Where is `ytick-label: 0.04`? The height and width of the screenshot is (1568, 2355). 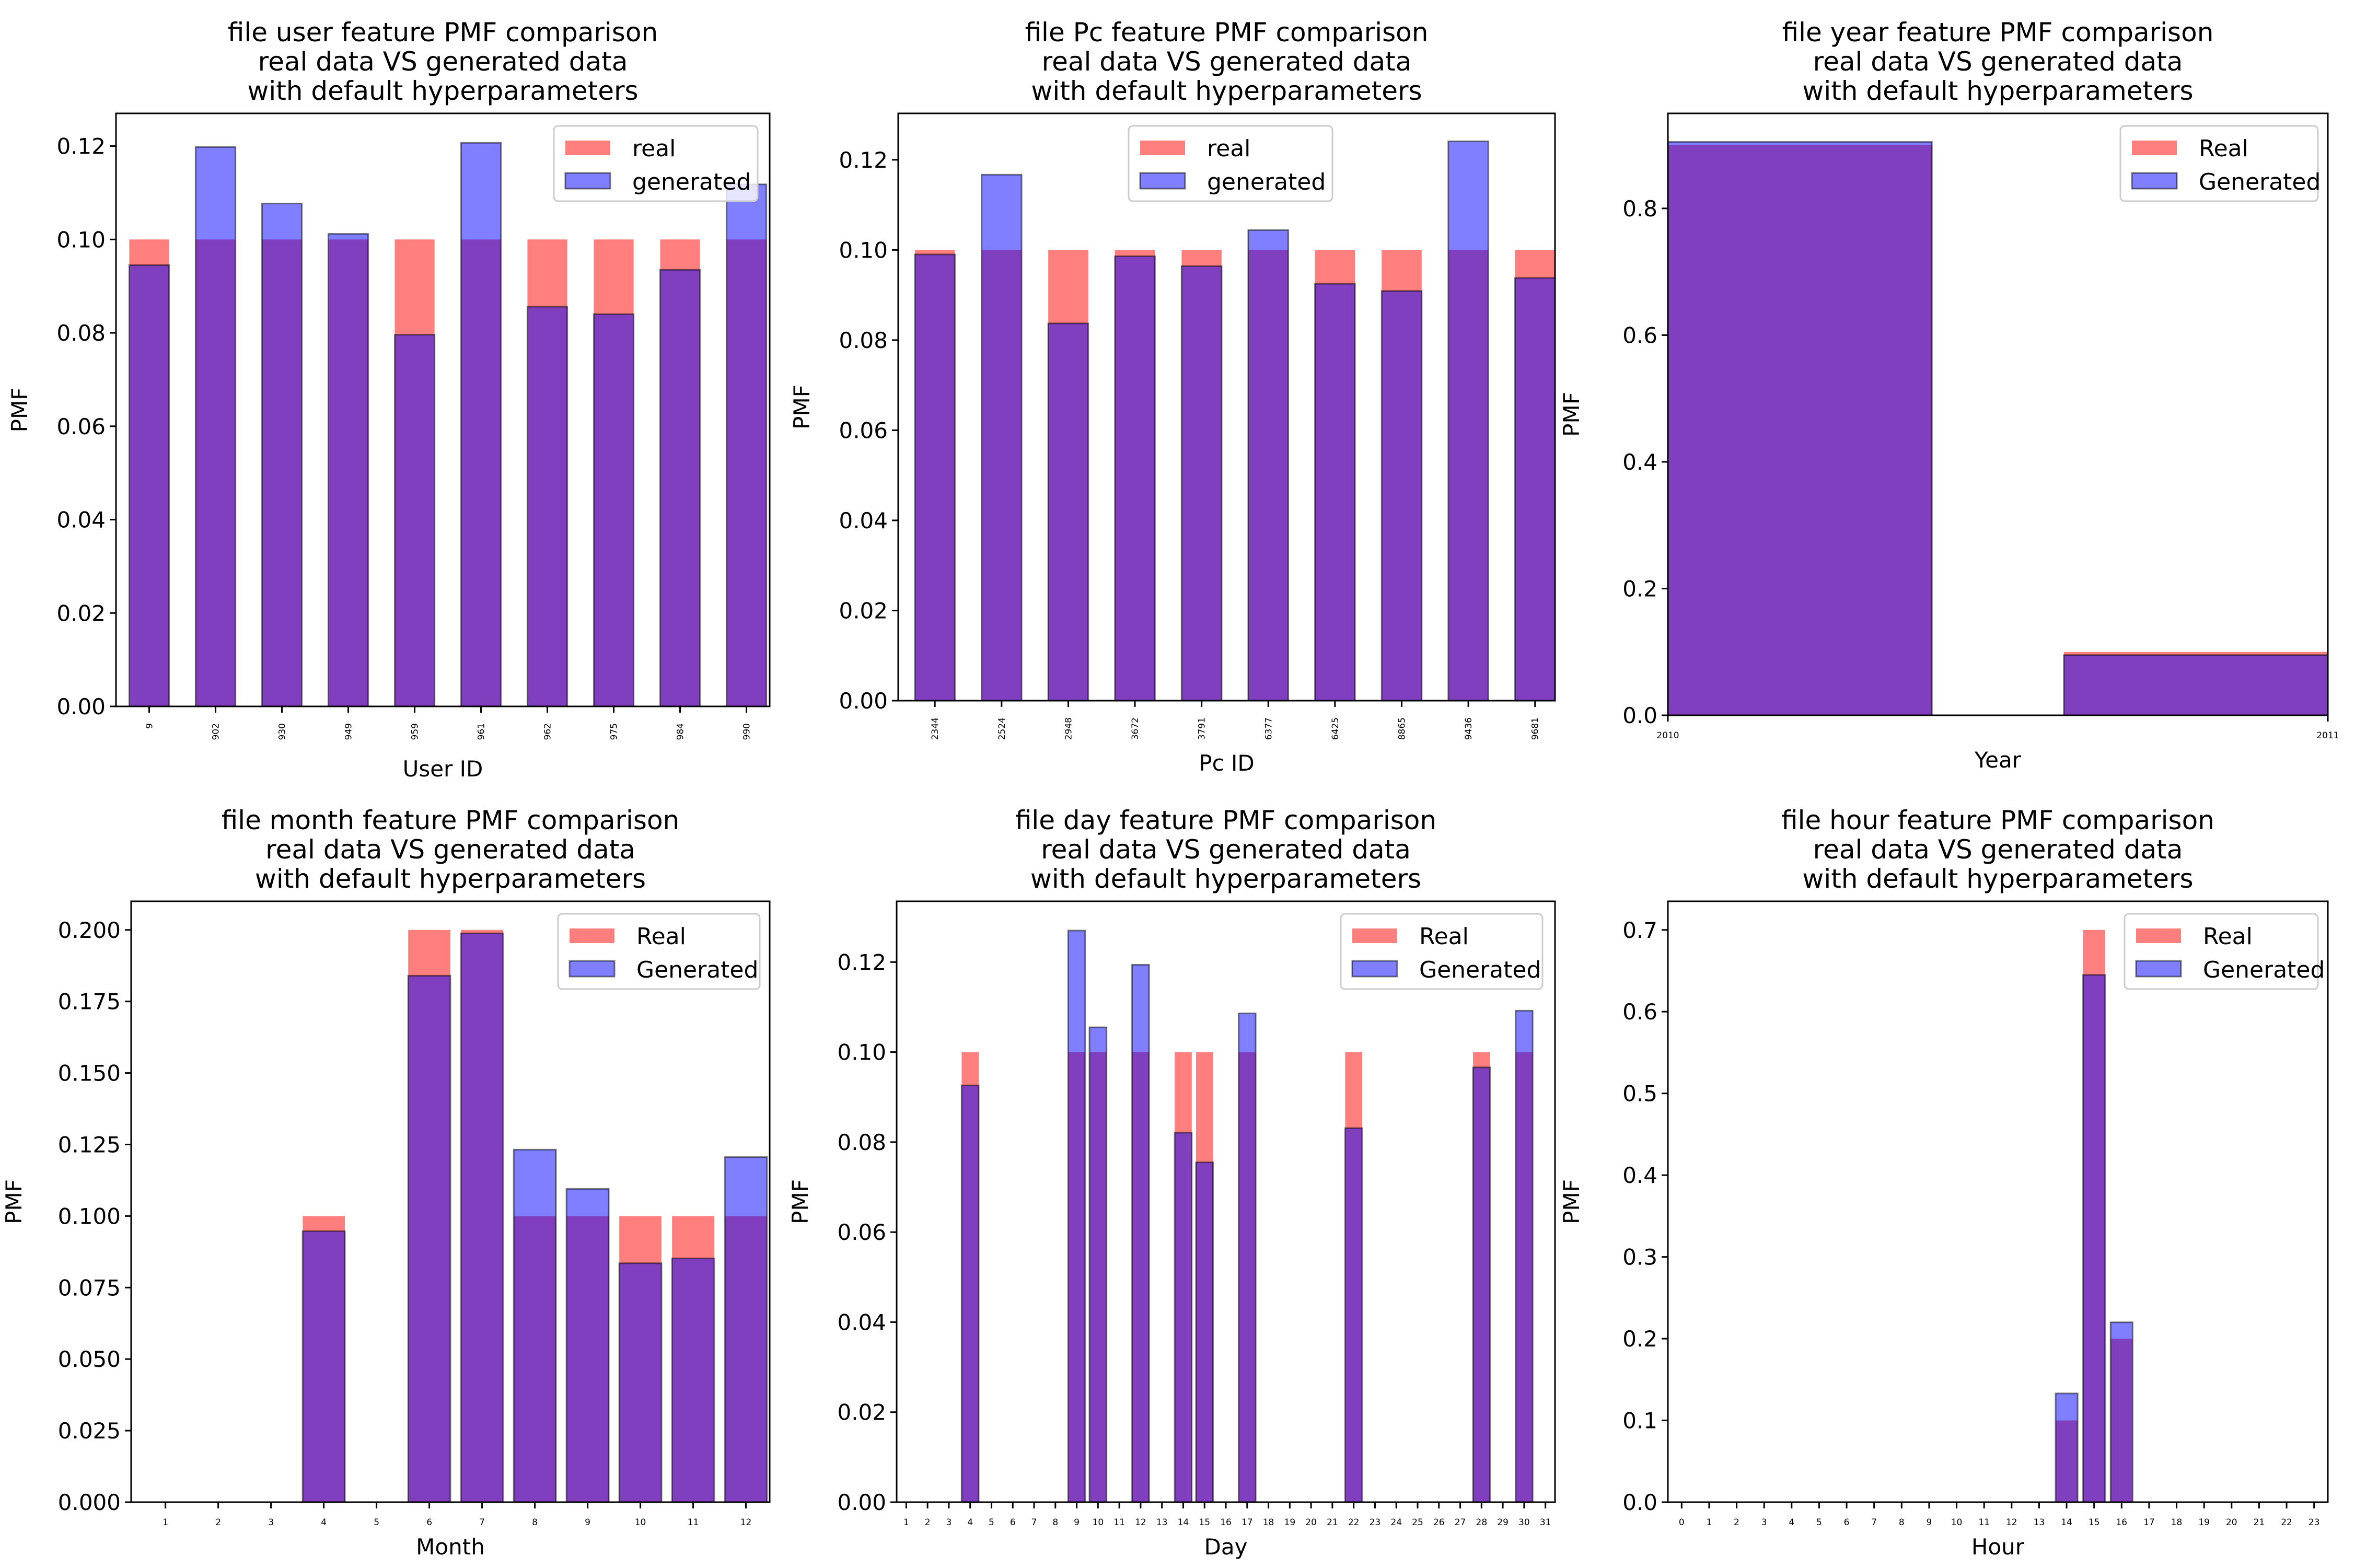
ytick-label: 0.04 is located at coordinates (862, 1322).